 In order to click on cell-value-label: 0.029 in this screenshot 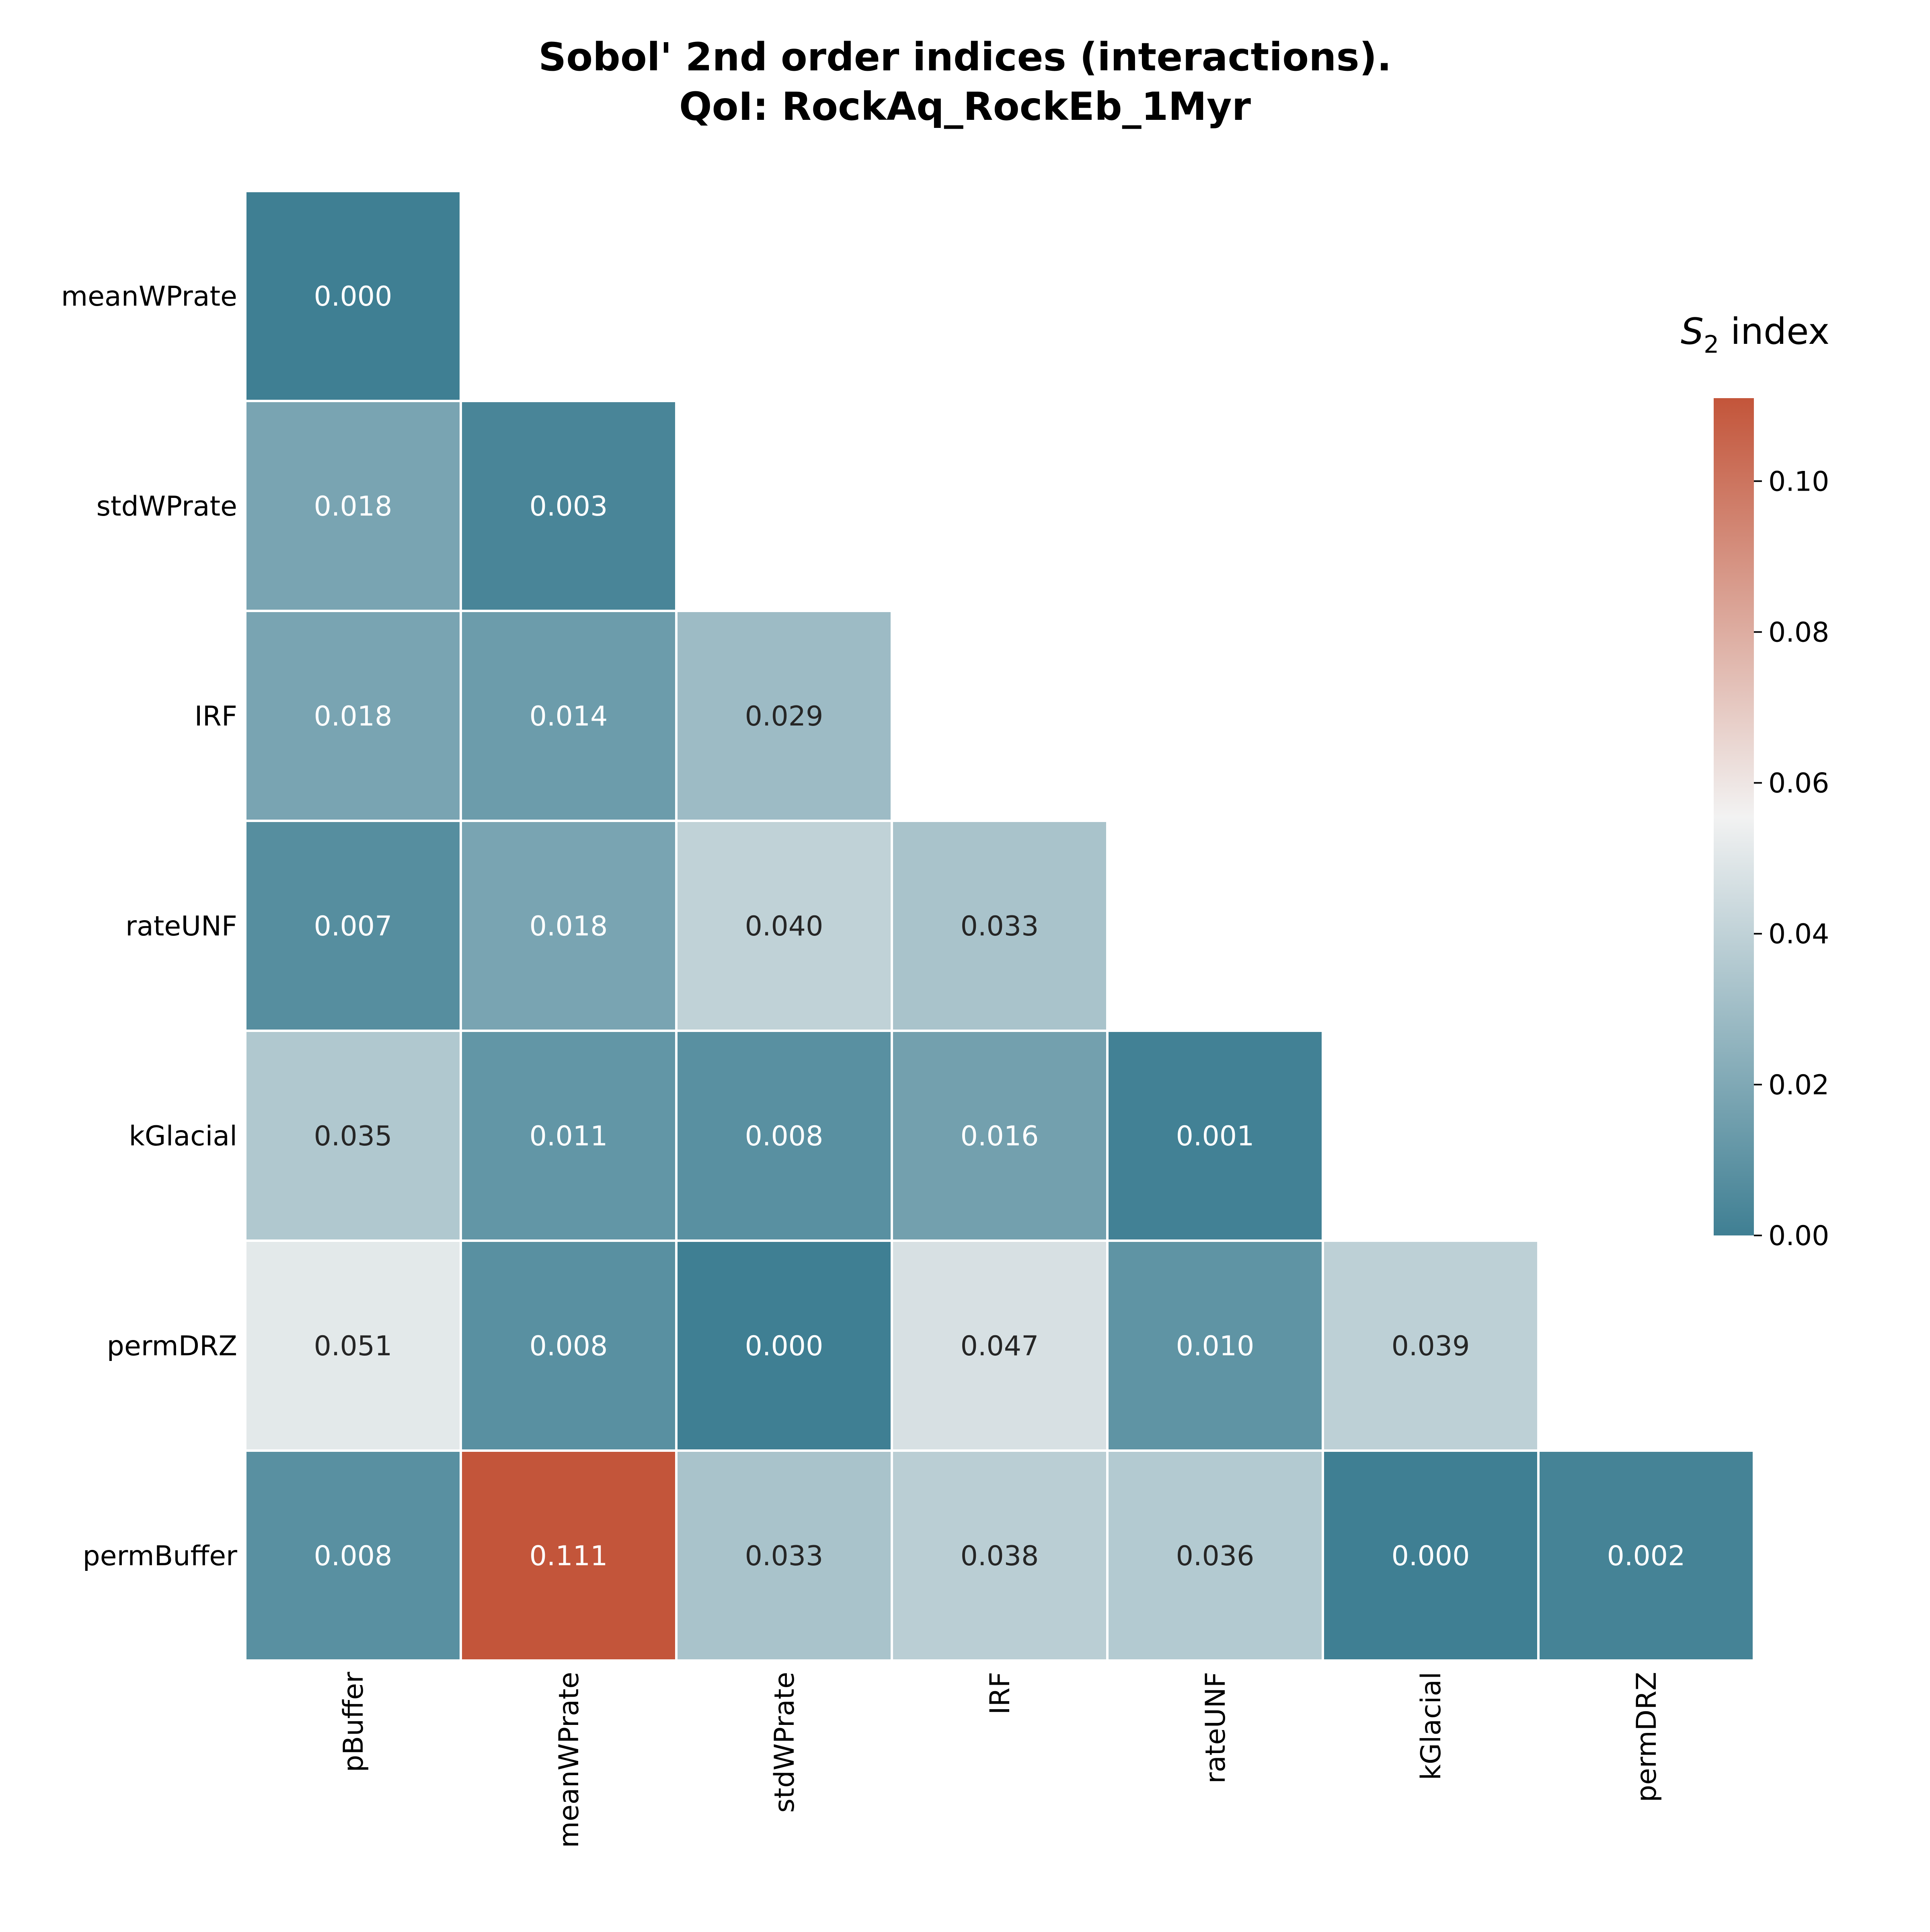, I will do `click(784, 716)`.